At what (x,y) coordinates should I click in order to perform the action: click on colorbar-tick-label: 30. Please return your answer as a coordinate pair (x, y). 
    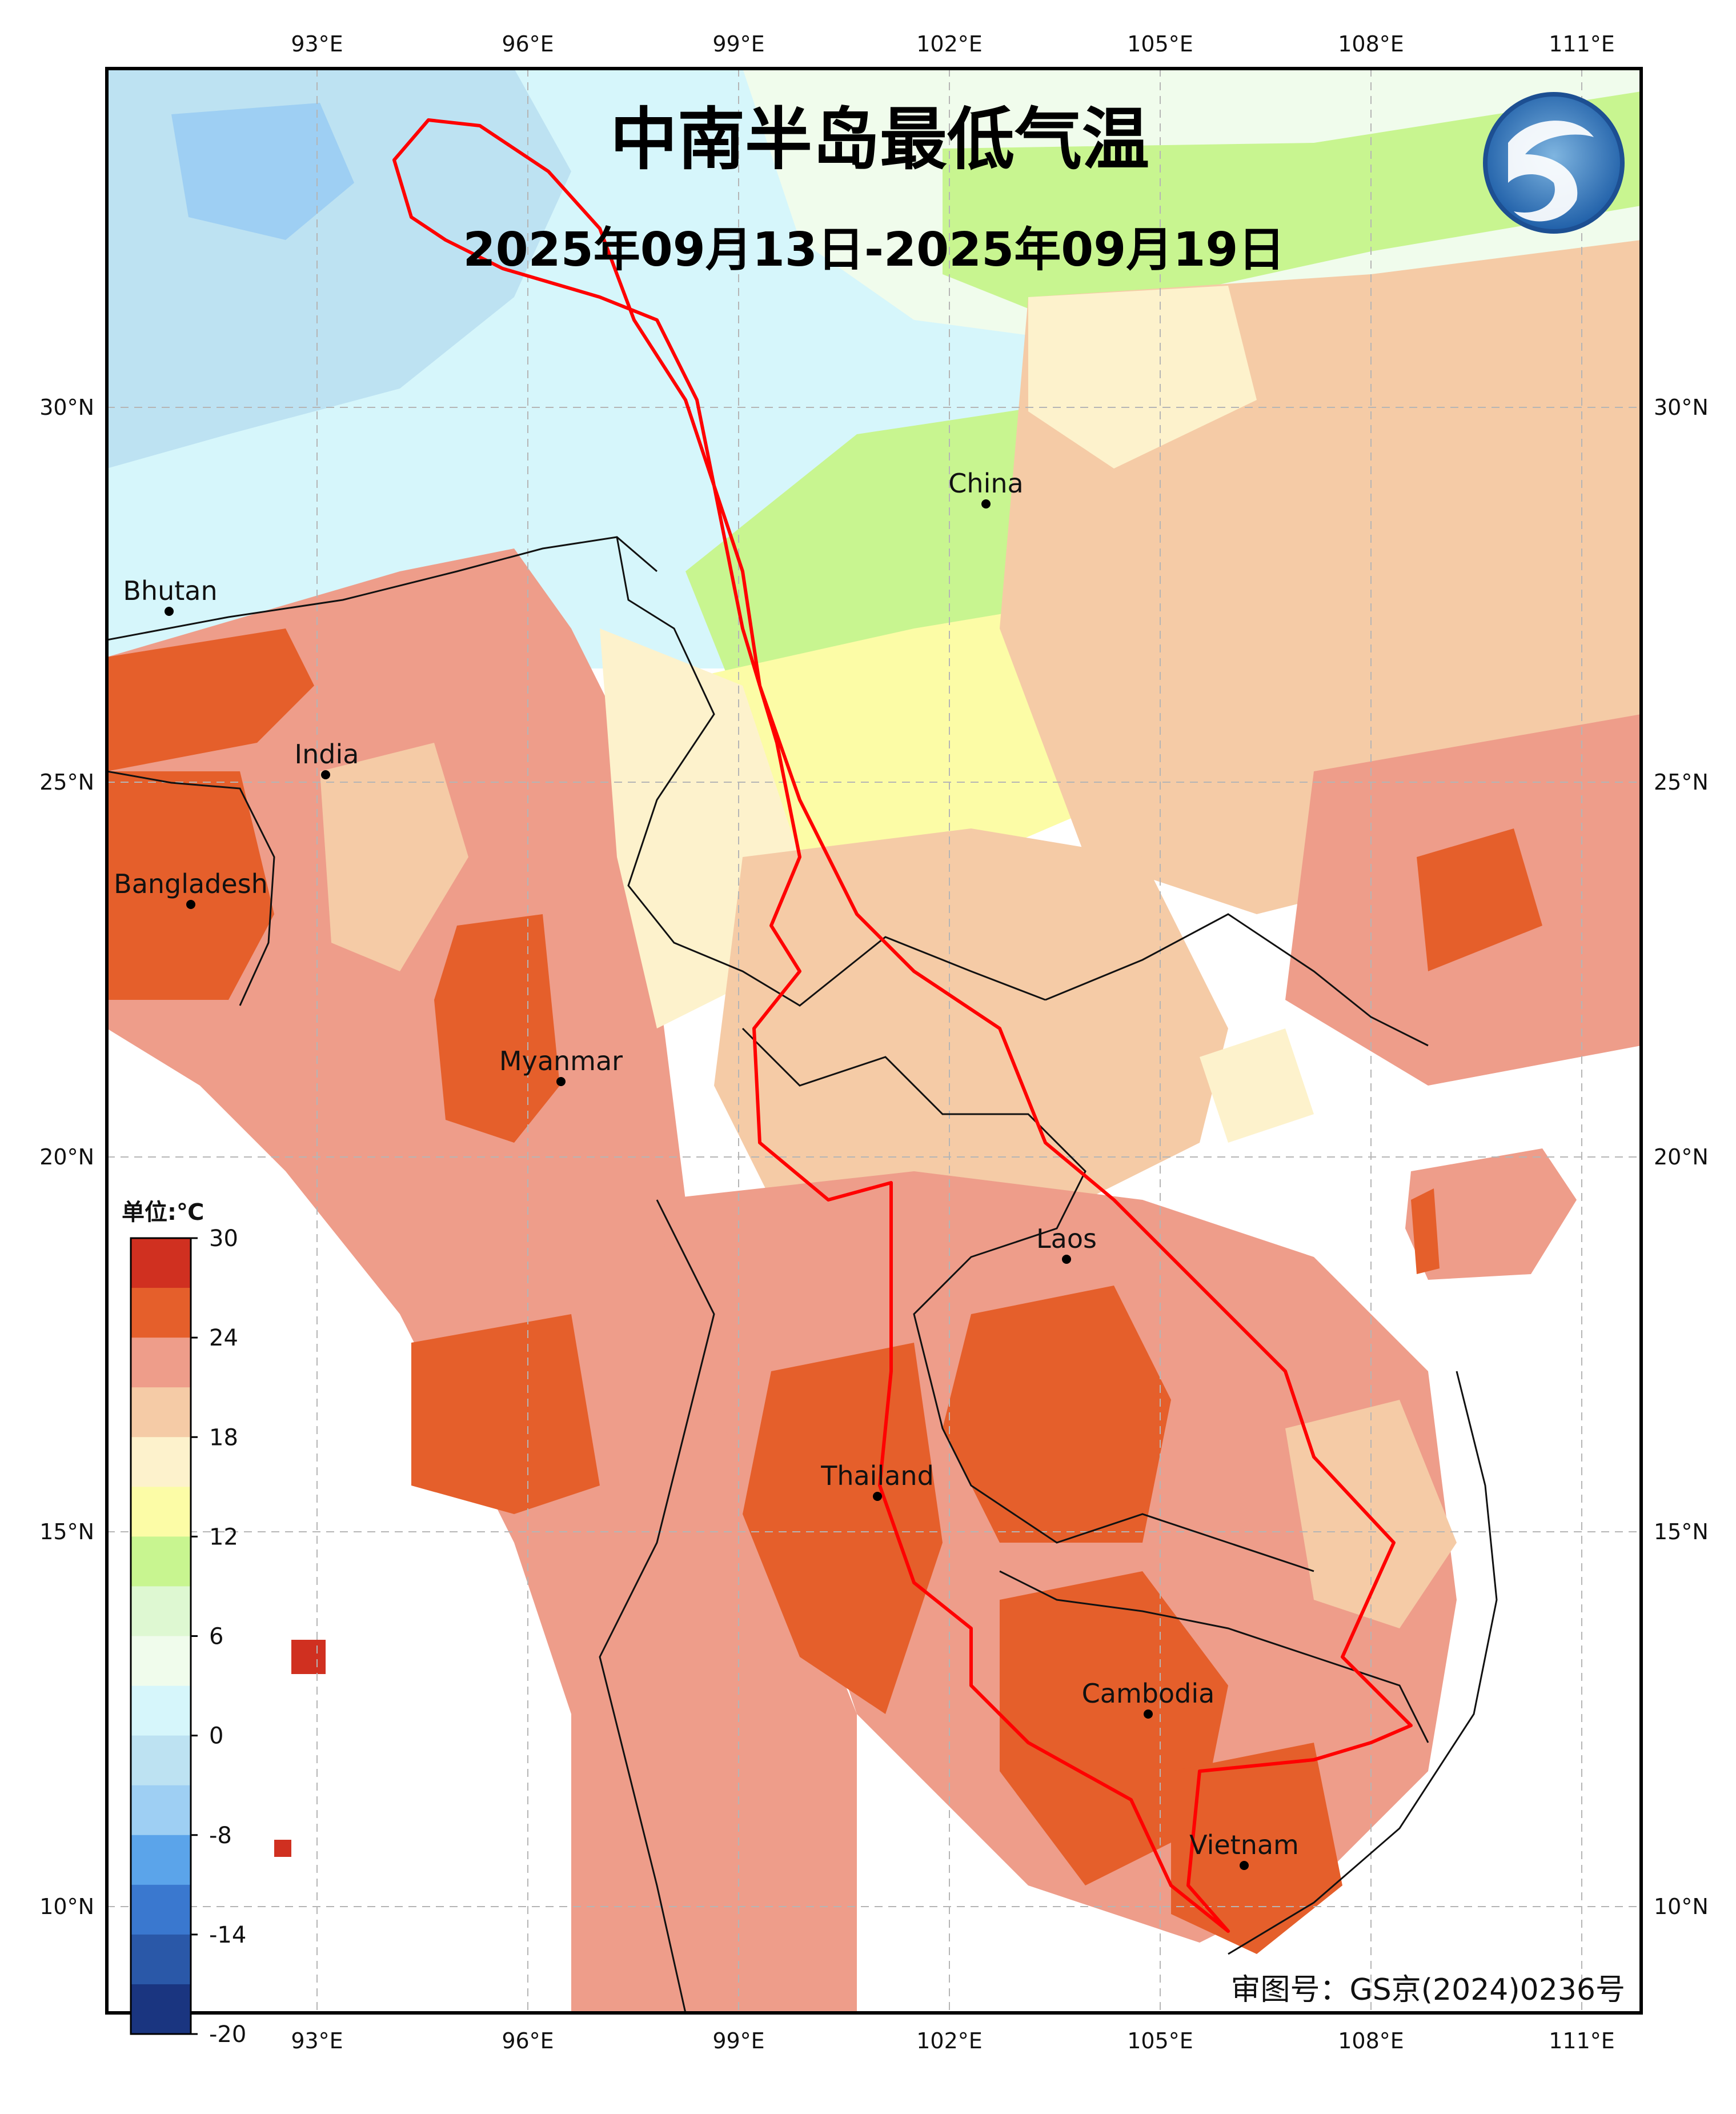
    Looking at the image, I should click on (223, 1239).